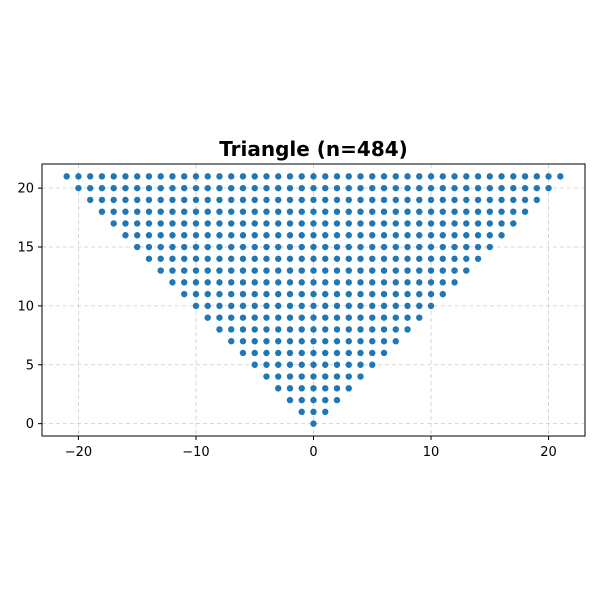  Describe the element at coordinates (431, 452) in the screenshot. I see `x-tick-label-3: 10` at that location.